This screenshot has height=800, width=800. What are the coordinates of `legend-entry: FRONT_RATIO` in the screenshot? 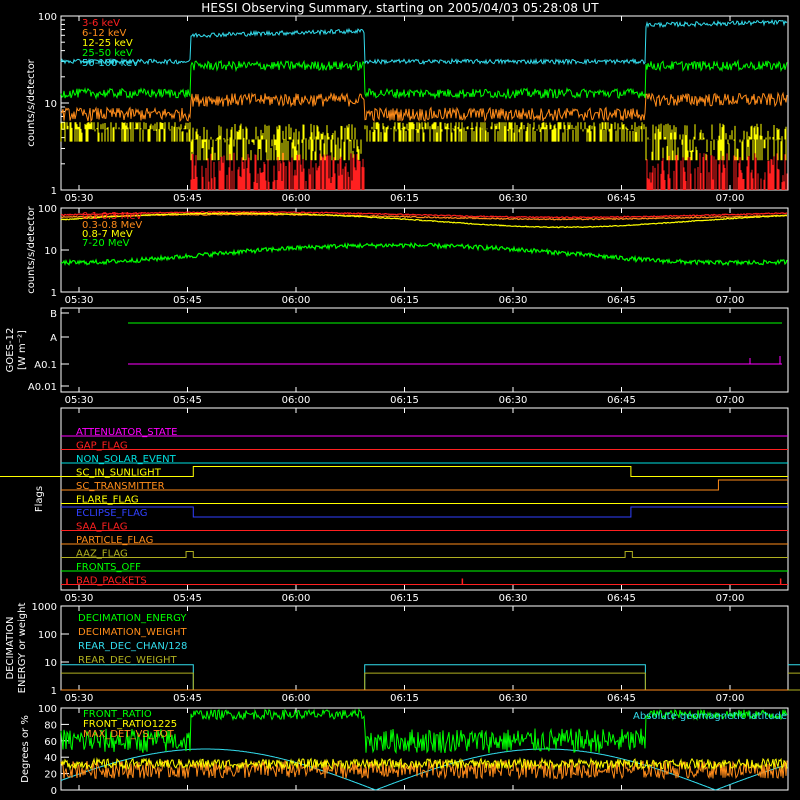 It's located at (117, 714).